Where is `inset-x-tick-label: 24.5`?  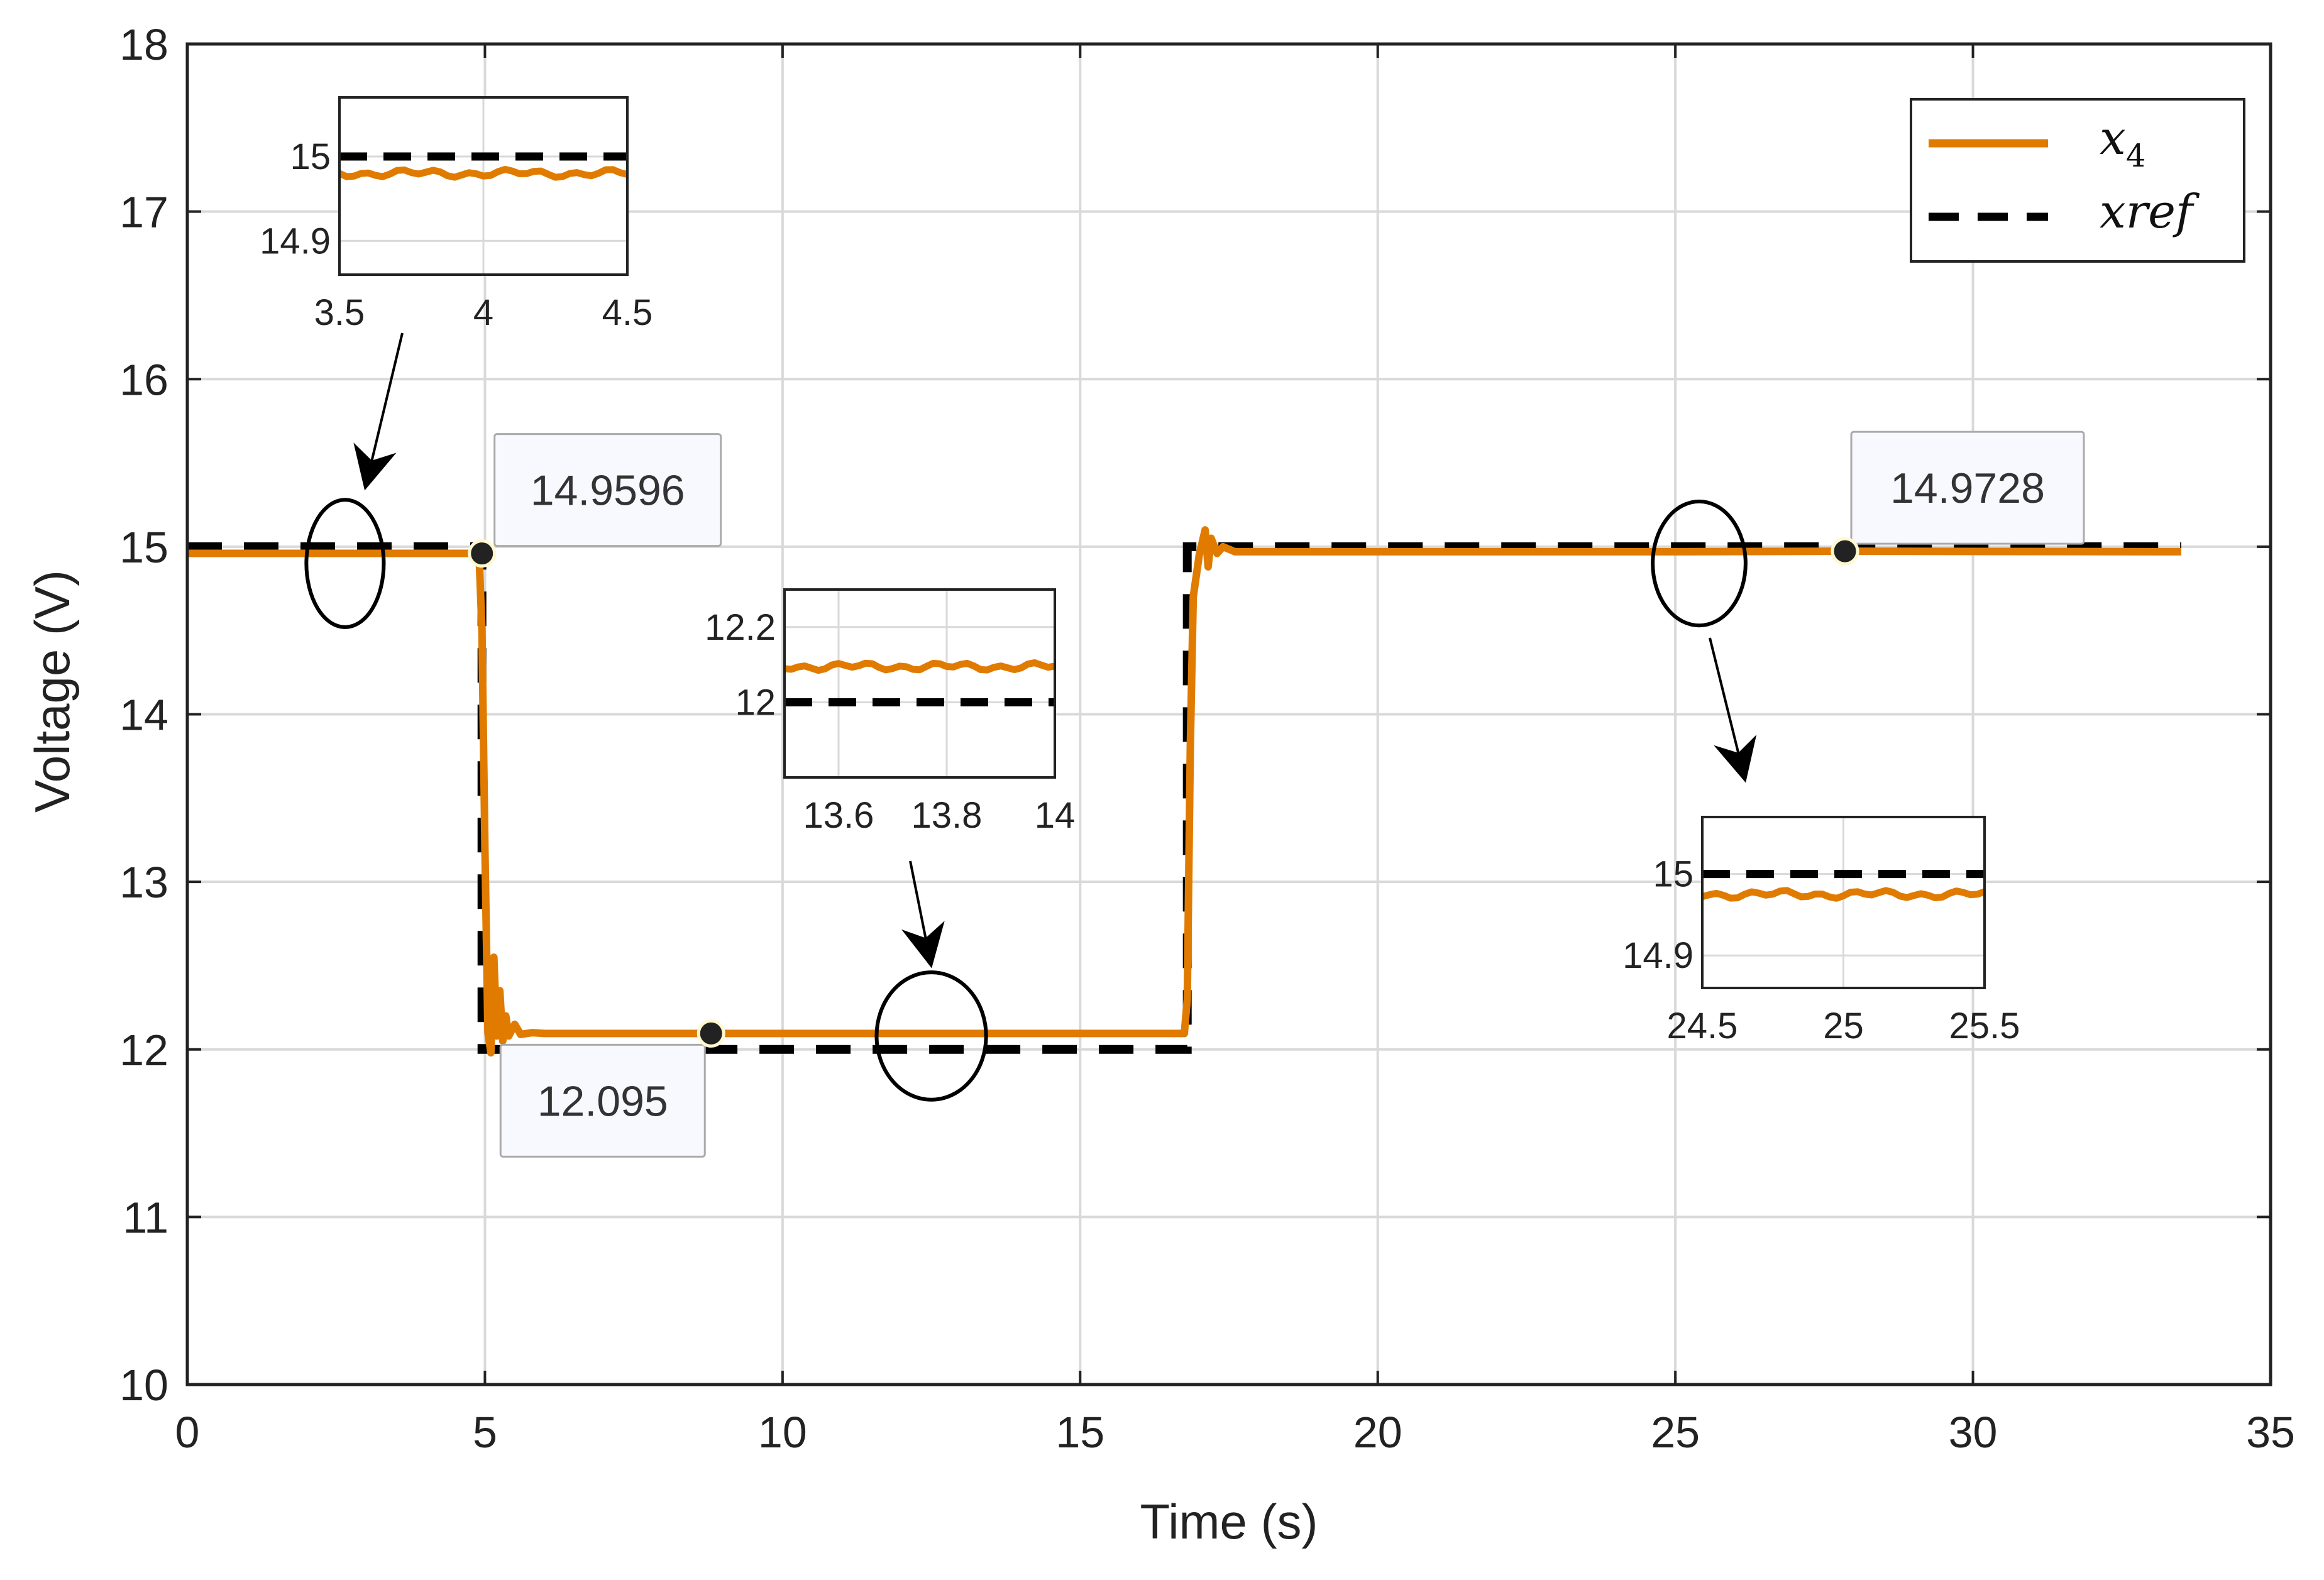
inset-x-tick-label: 24.5 is located at coordinates (1702, 1026).